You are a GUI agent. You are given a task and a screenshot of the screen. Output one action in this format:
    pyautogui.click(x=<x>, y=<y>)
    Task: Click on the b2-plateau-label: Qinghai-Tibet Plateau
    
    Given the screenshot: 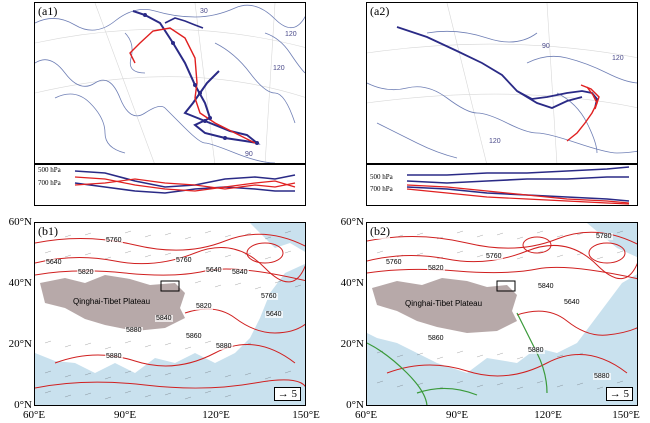 What is the action you would take?
    pyautogui.click(x=444, y=303)
    